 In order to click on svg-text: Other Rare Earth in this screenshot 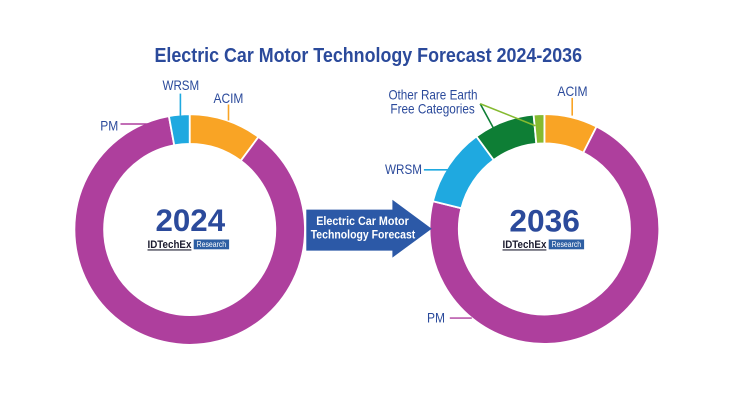, I will do `click(432, 94)`.